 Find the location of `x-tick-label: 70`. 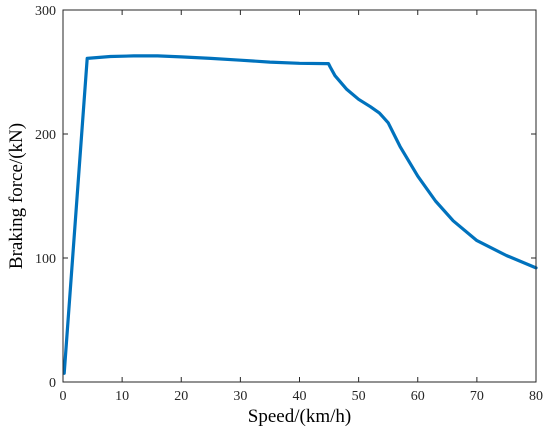

x-tick-label: 70 is located at coordinates (477, 396).